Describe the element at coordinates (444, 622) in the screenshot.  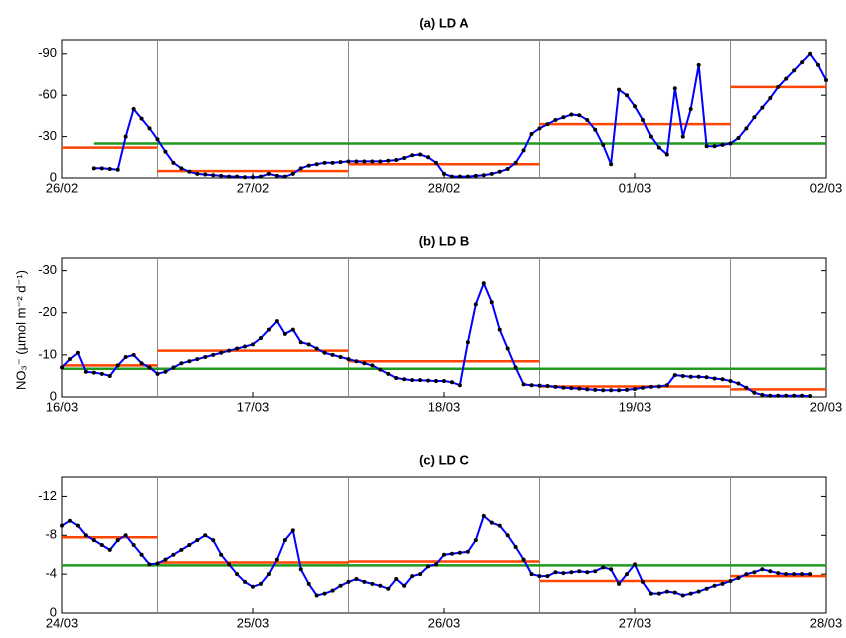
I see `x-tick-label: 26/03` at that location.